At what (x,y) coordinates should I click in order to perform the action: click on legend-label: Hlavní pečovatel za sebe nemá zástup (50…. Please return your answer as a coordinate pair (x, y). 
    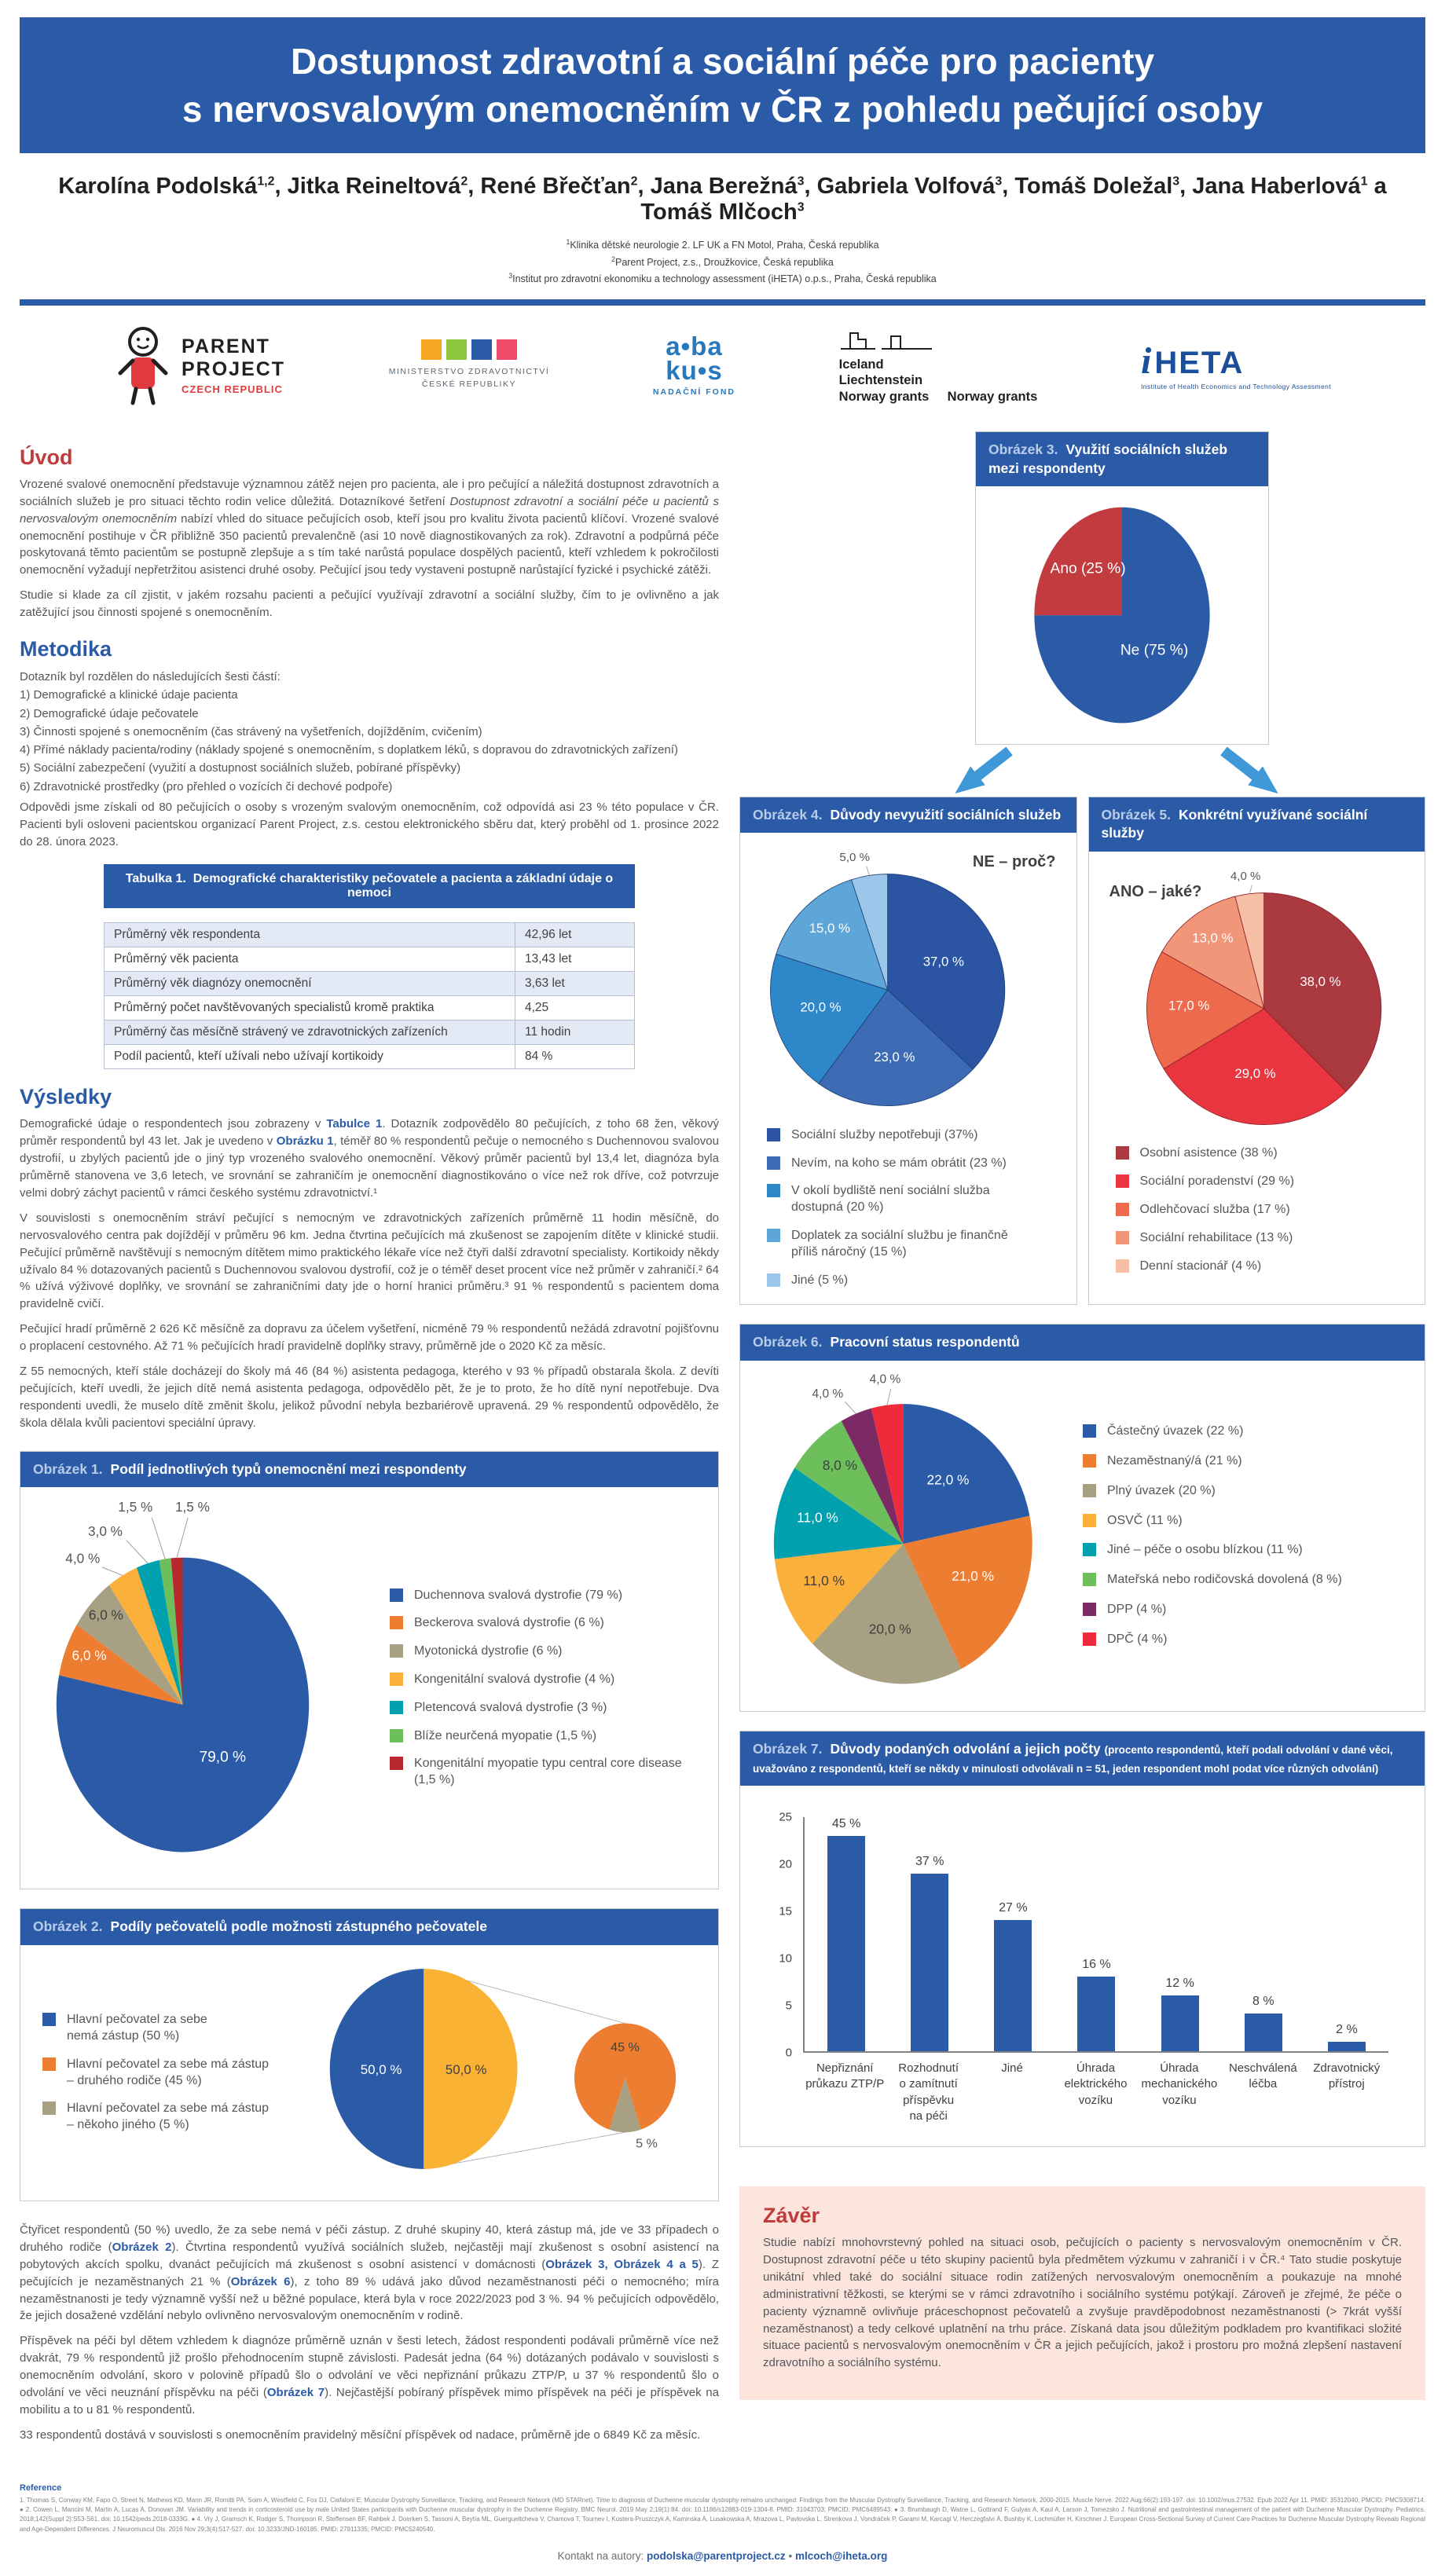
    Looking at the image, I should click on (137, 2028).